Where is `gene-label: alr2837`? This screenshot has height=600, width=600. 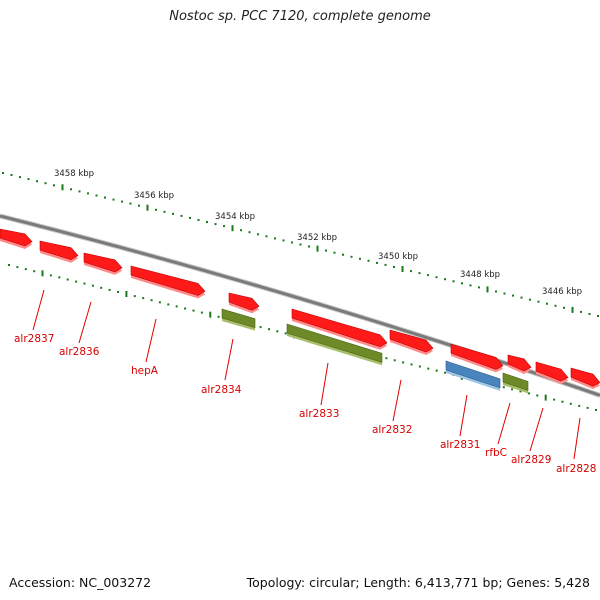 gene-label: alr2837 is located at coordinates (34, 339).